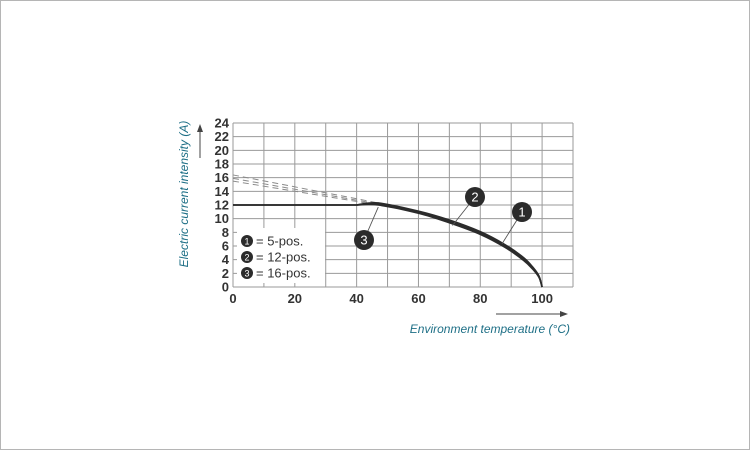  Describe the element at coordinates (184, 194) in the screenshot. I see `y-axis-title: Electric current intensity (A)` at that location.